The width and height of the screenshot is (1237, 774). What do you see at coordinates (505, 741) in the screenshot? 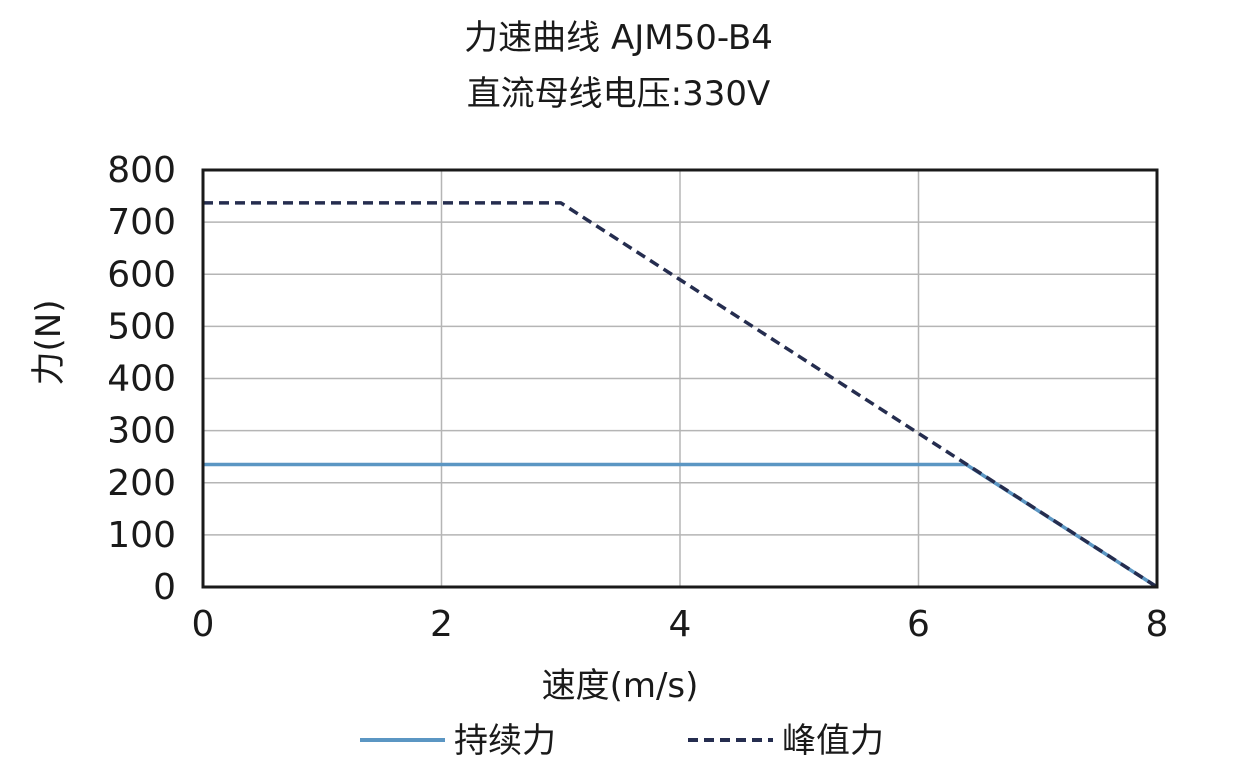
I see `legend-label-1: 持续力` at bounding box center [505, 741].